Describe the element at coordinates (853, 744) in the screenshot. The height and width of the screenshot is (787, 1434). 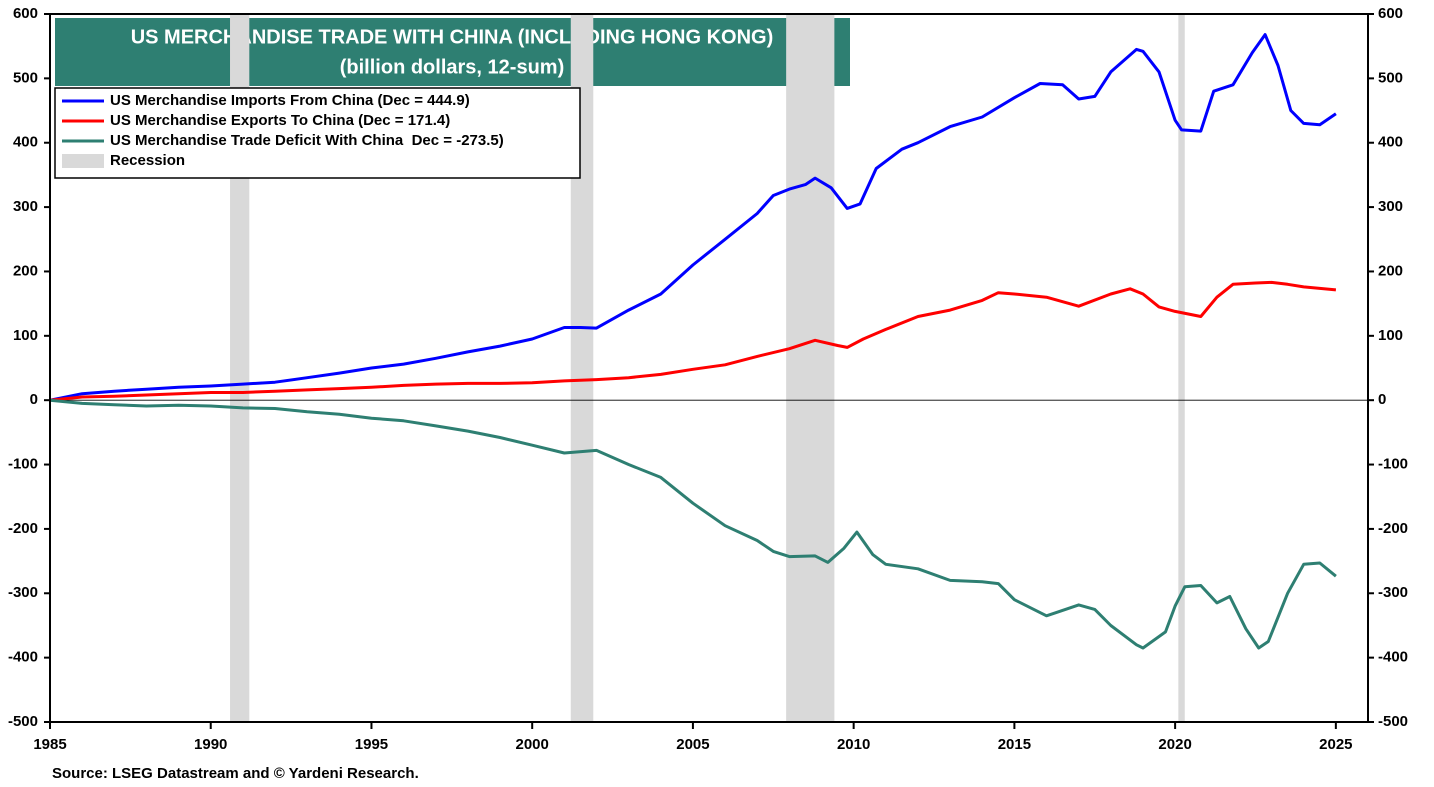
I see `x-tick-label: 2010` at that location.